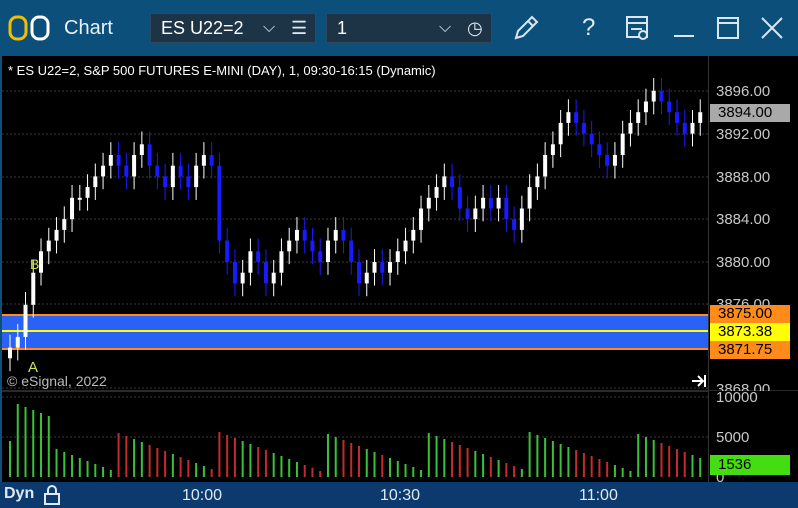 Image resolution: width=798 pixels, height=508 pixels. I want to click on last-price-flag: 3894.00, so click(750, 113).